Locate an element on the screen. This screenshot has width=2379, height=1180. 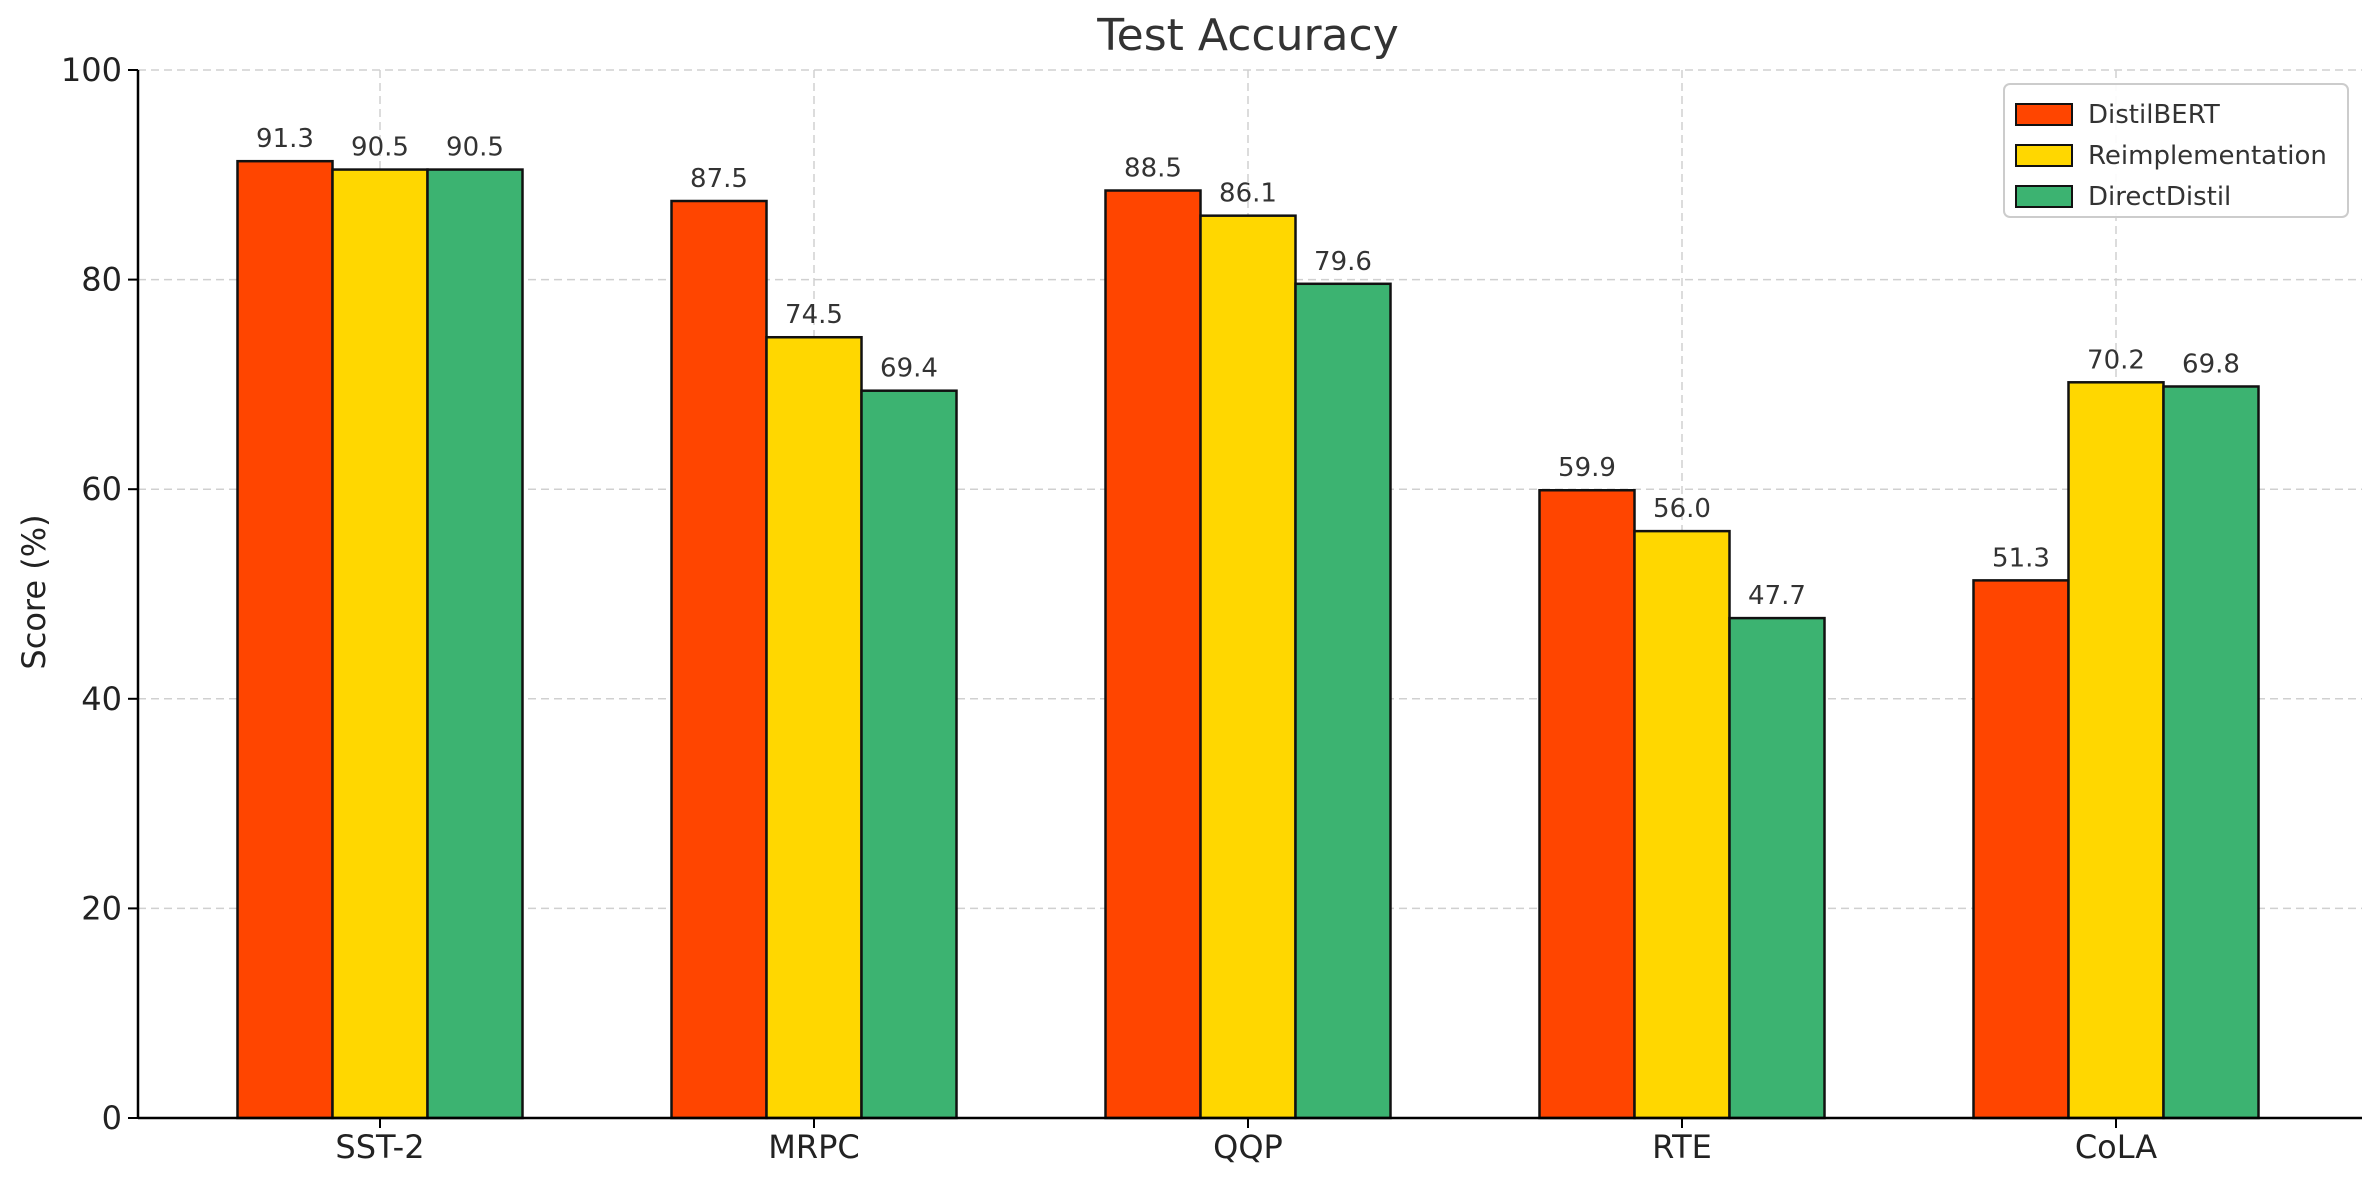
bar-directdistil-cola is located at coordinates (2211, 752).